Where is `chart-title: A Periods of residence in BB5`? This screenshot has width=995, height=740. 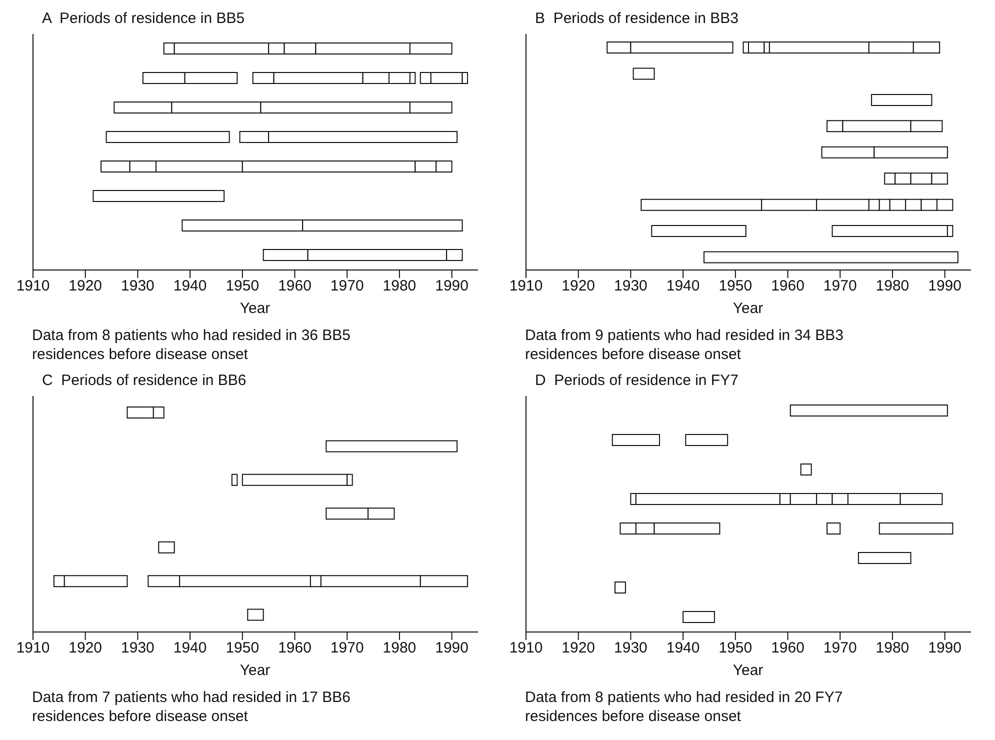
chart-title: A Periods of residence in BB5 is located at coordinates (143, 18).